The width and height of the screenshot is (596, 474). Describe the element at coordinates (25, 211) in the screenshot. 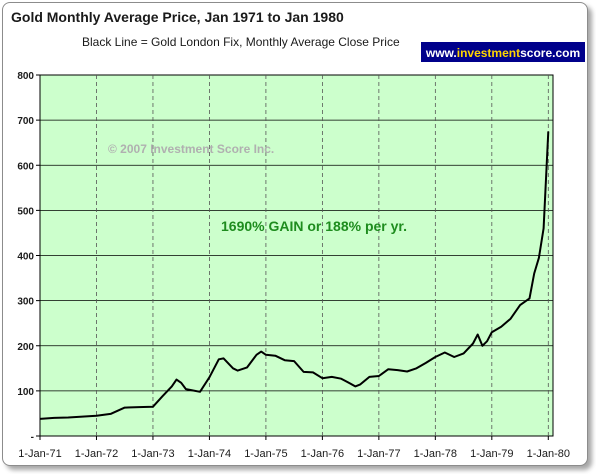

I see `y-tick-label: 500` at that location.